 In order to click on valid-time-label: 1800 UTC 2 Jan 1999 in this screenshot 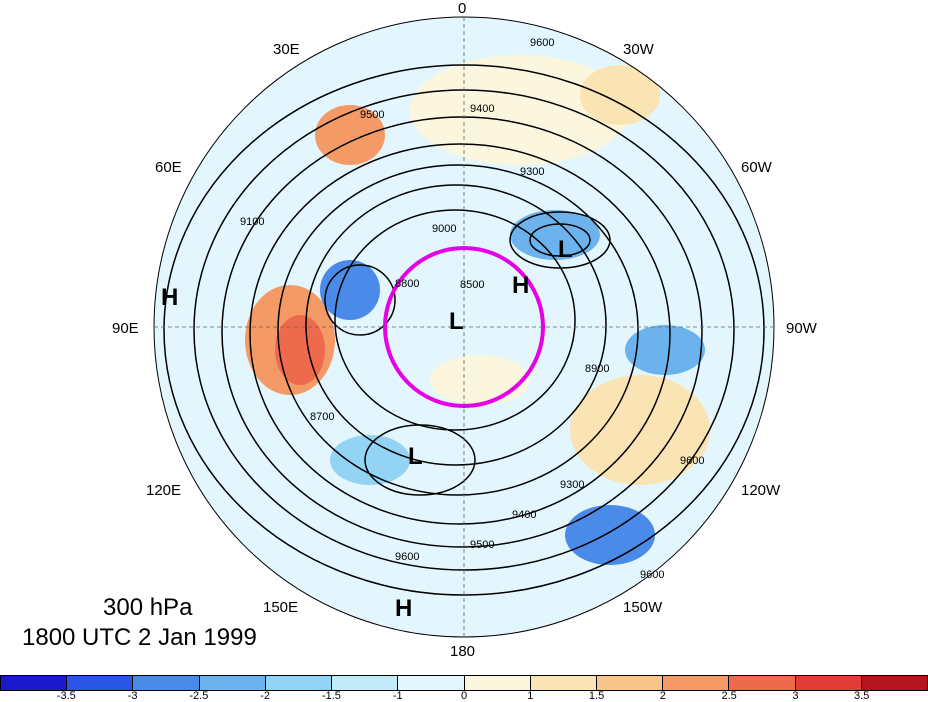, I will do `click(139, 637)`.